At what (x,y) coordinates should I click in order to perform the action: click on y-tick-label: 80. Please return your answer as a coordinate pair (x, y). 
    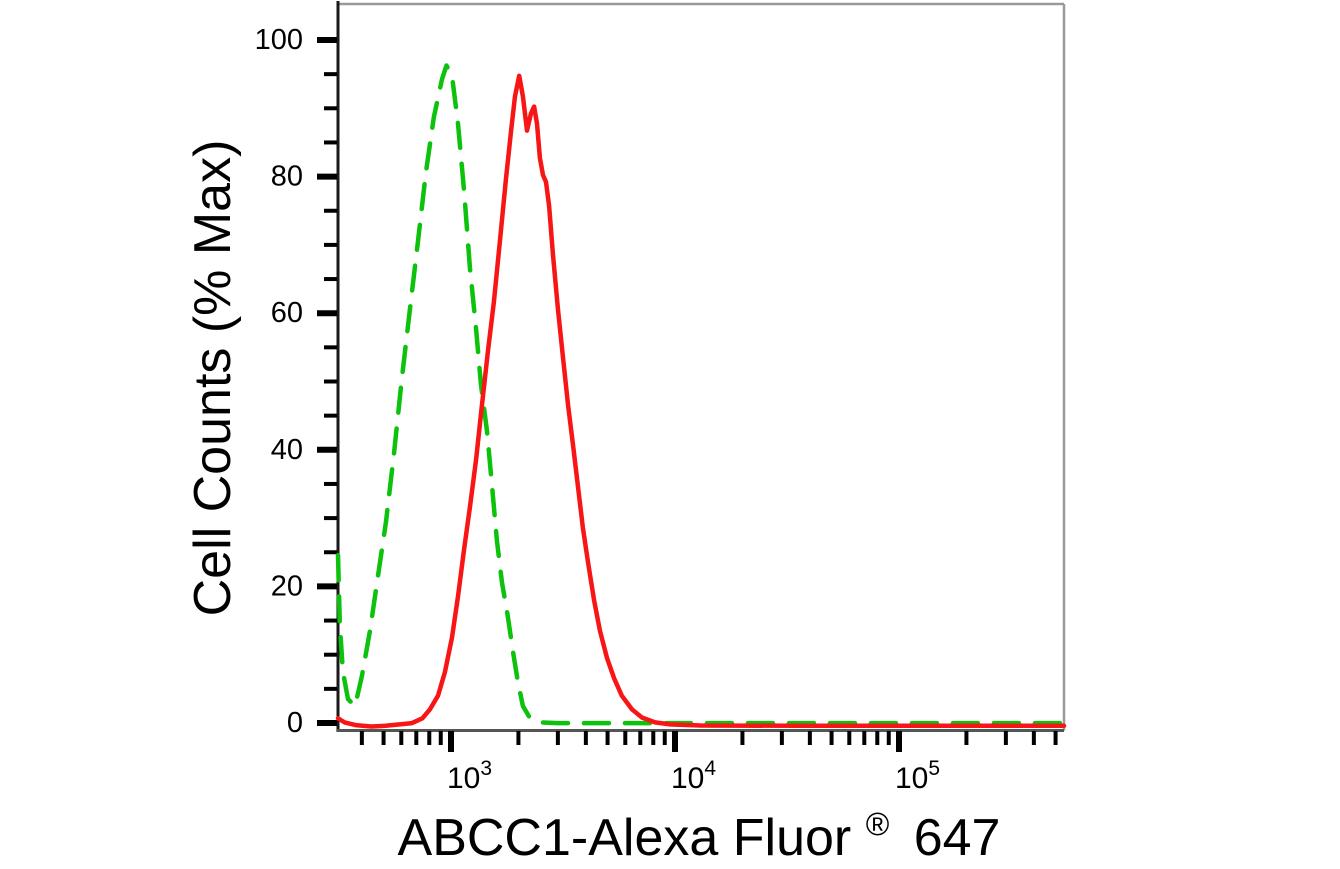
    Looking at the image, I should click on (287, 177).